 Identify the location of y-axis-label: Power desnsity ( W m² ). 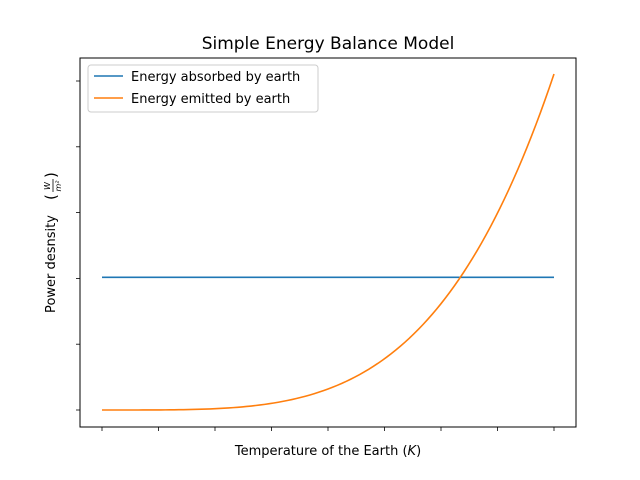
(52, 242).